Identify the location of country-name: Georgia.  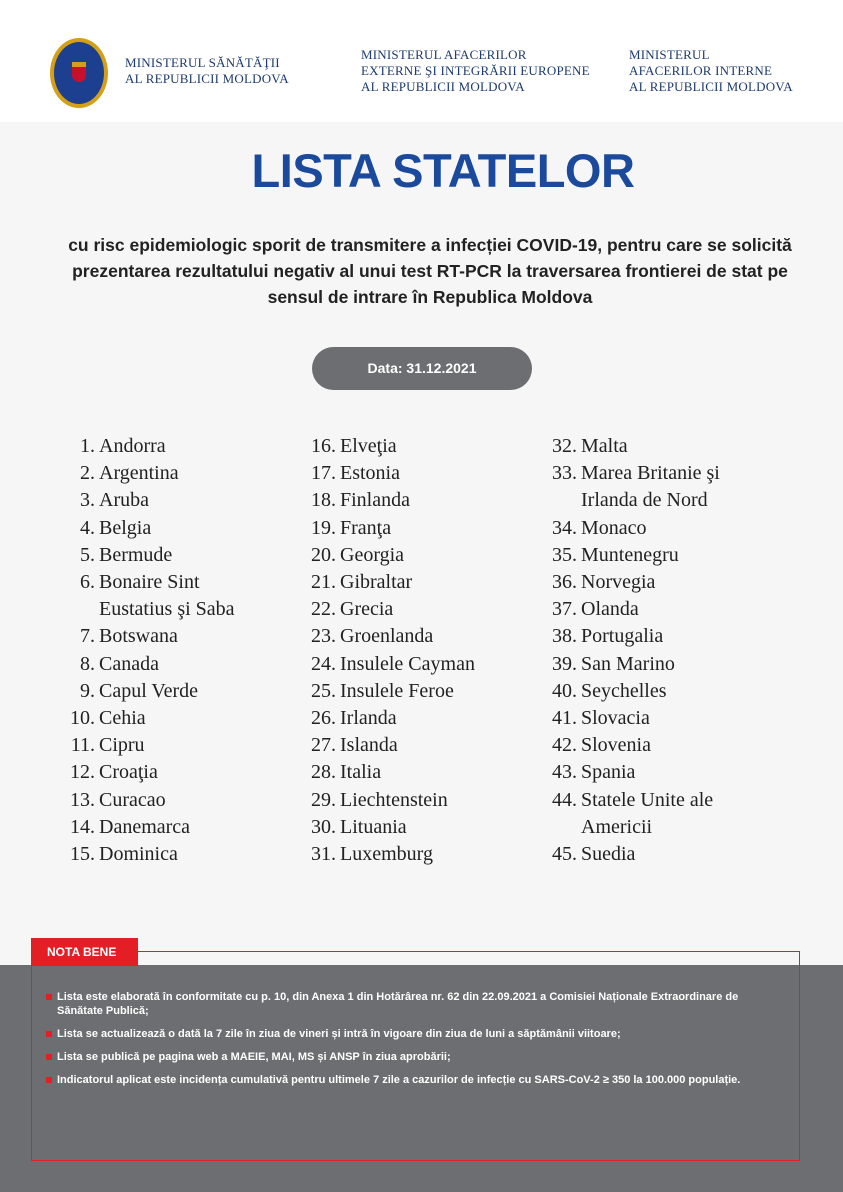
(372, 554).